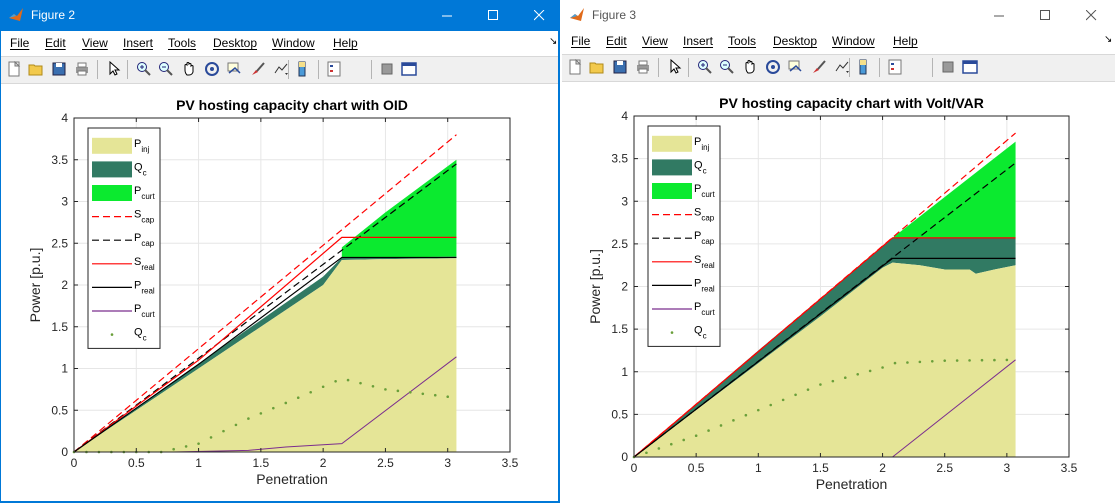 The height and width of the screenshot is (503, 1115). I want to click on x-tick-label: 1, so click(758, 468).